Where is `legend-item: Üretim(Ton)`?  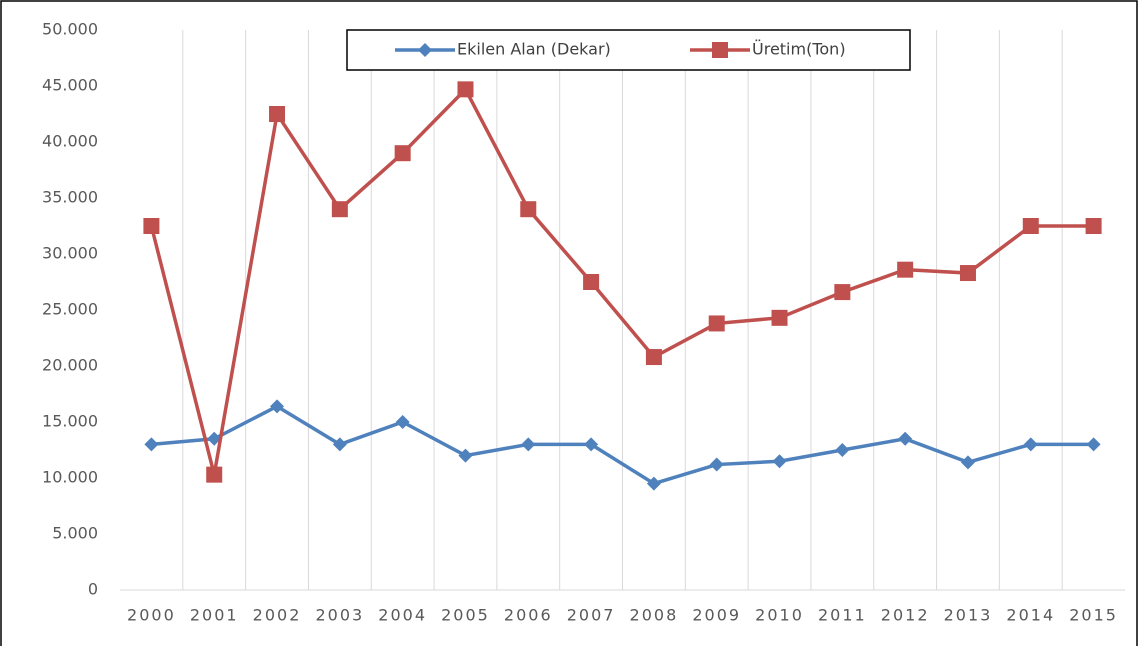 legend-item: Üretim(Ton) is located at coordinates (768, 49).